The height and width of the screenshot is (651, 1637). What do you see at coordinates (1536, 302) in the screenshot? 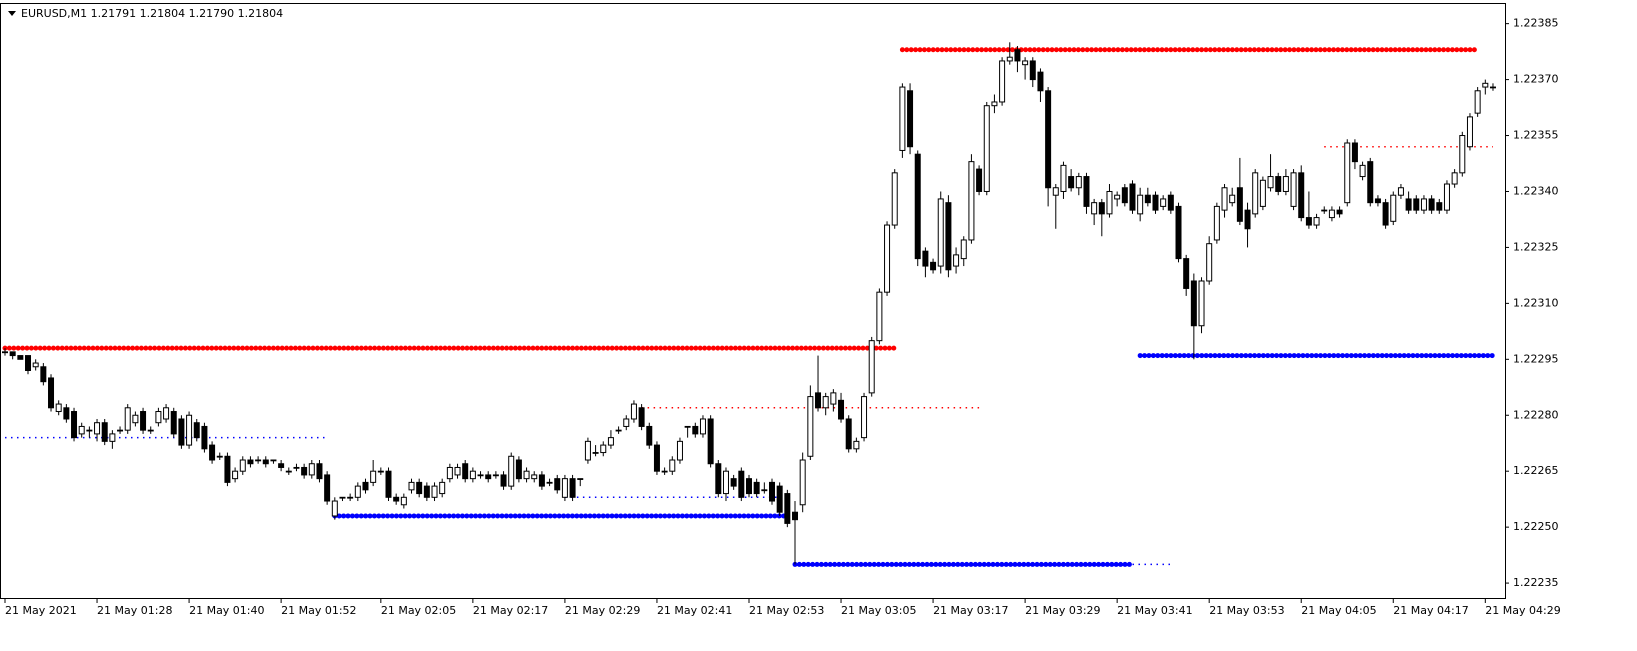
I see `y-tick-label: 1.22310` at bounding box center [1536, 302].